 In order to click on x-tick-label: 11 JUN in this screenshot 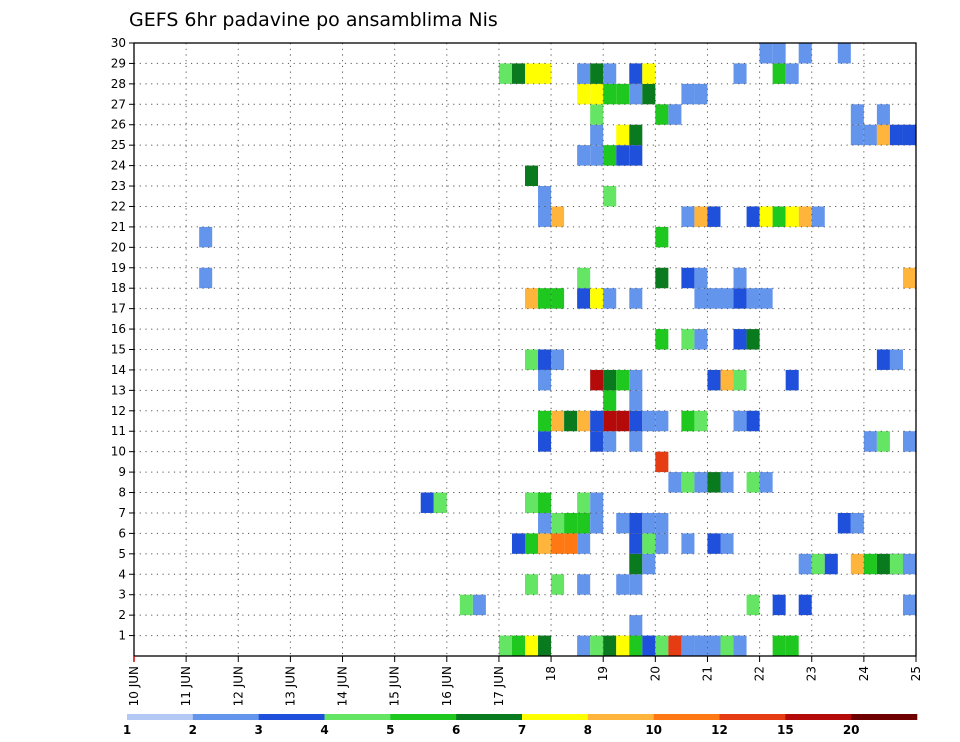, I will do `click(186, 686)`.